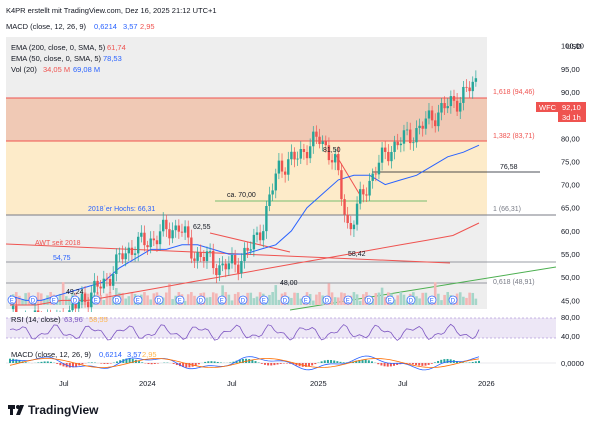  What do you see at coordinates (571, 107) in the screenshot?
I see `ticker-price: 92,10` at bounding box center [571, 107].